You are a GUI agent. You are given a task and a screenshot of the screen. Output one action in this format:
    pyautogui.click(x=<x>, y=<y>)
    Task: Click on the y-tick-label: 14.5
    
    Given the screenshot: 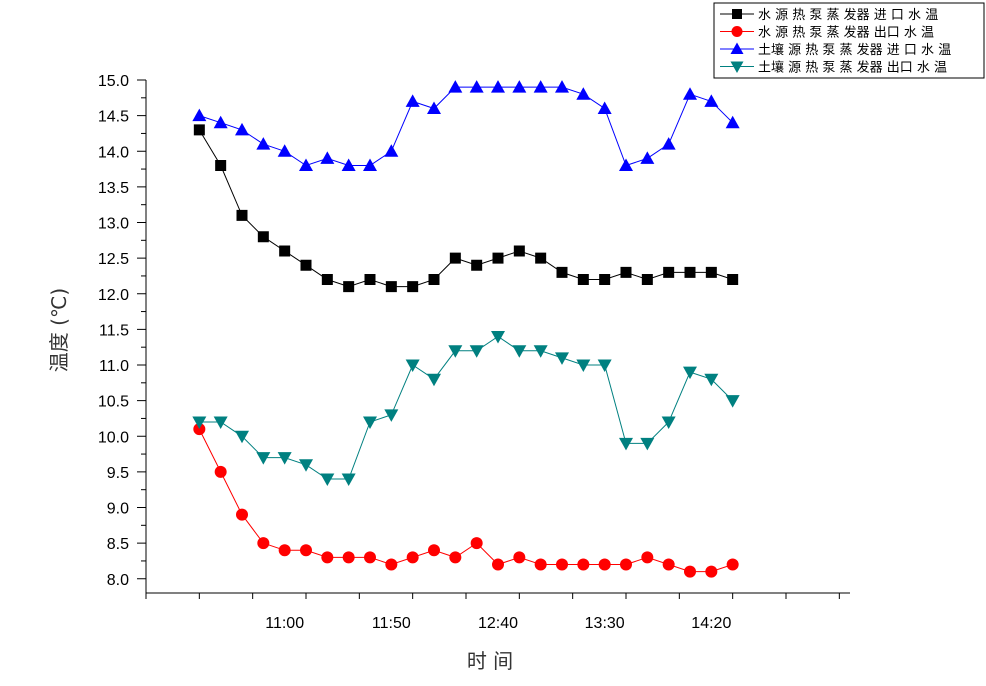 What is the action you would take?
    pyautogui.click(x=113, y=117)
    